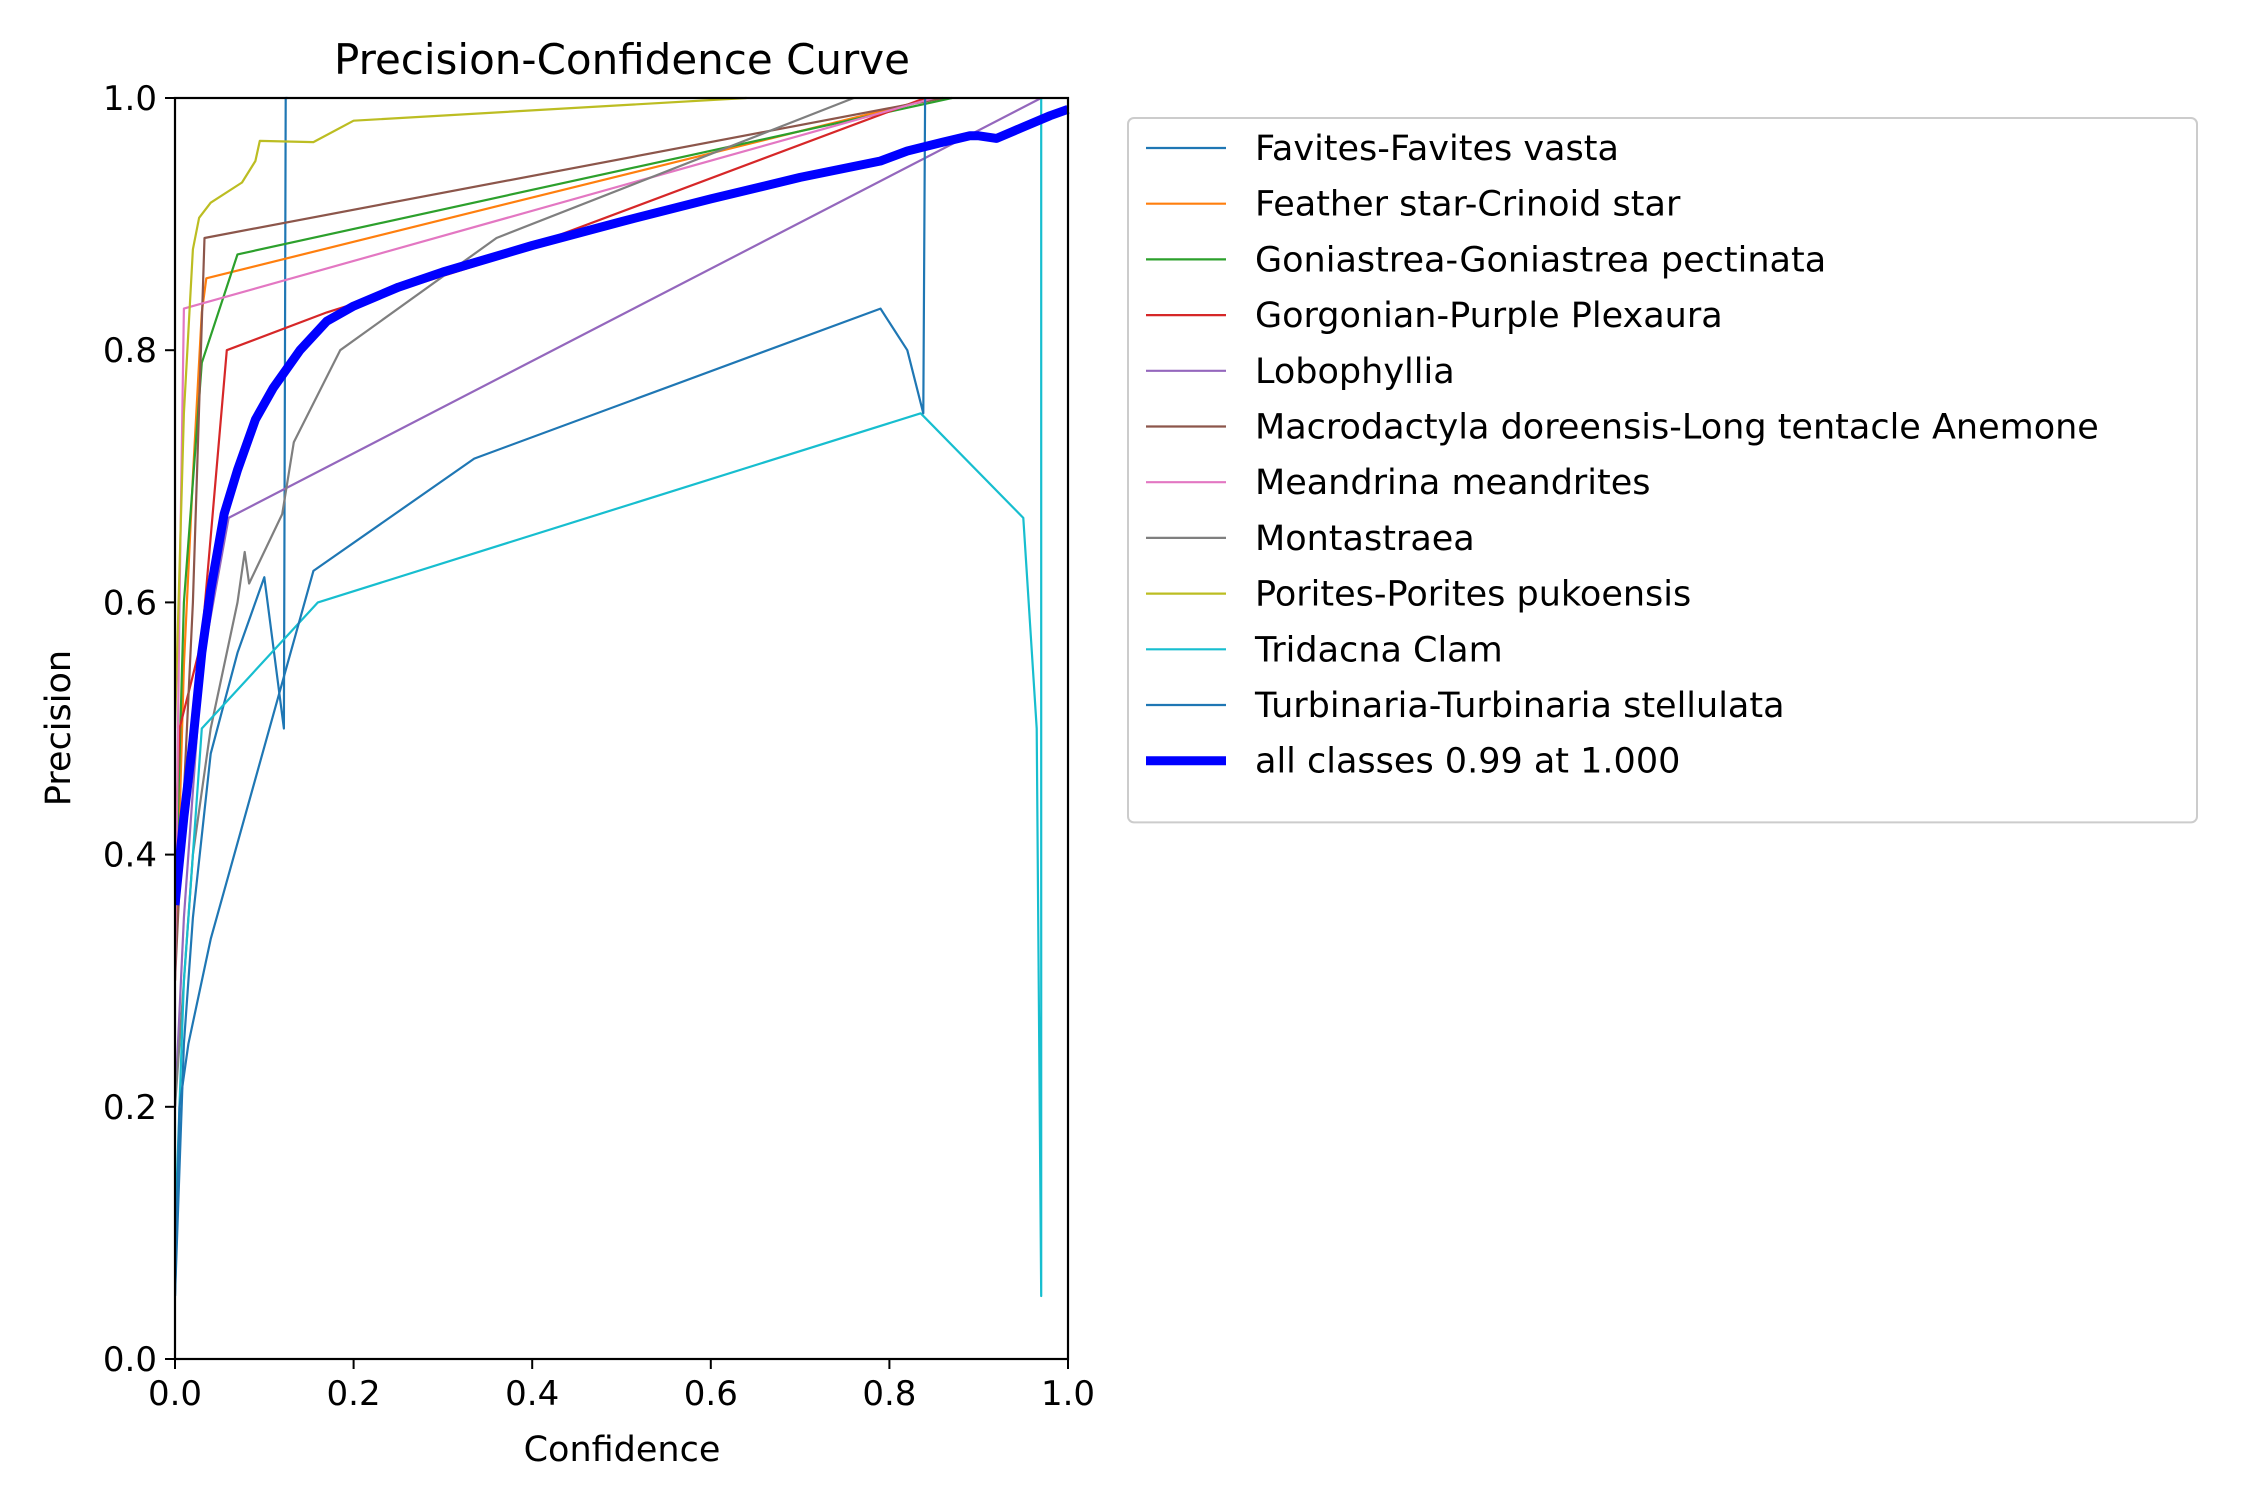 The image size is (2250, 1500). I want to click on legend-entry: Turbinaria-Turbinaria stellulata, so click(1519, 706).